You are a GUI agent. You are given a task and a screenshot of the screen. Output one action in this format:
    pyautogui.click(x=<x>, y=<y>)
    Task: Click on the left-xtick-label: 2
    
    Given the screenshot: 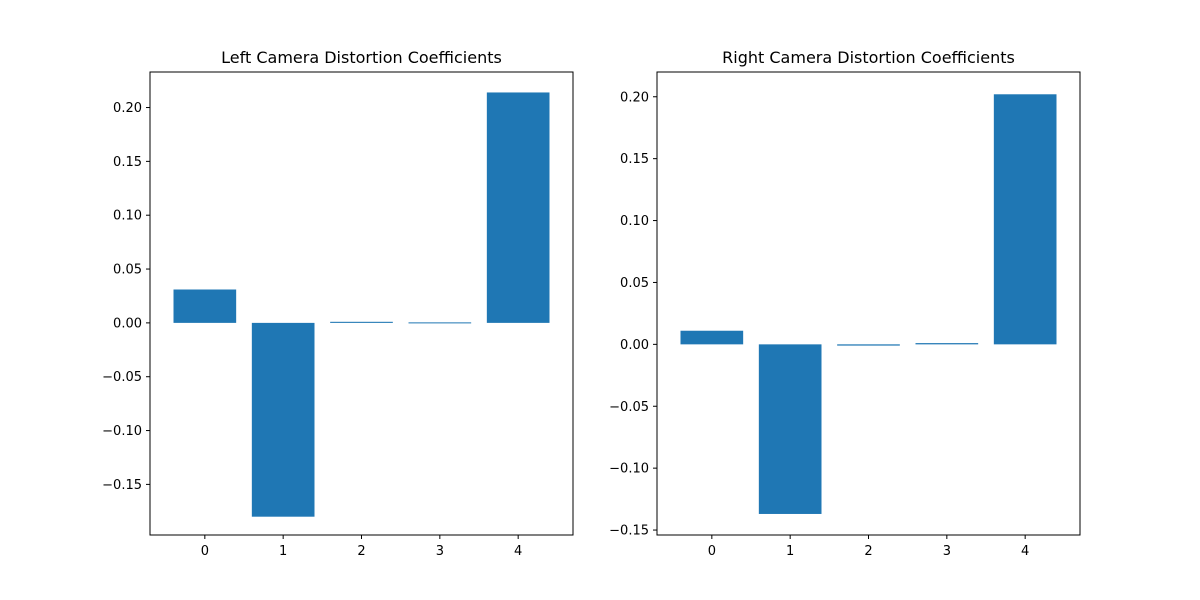 What is the action you would take?
    pyautogui.click(x=361, y=551)
    